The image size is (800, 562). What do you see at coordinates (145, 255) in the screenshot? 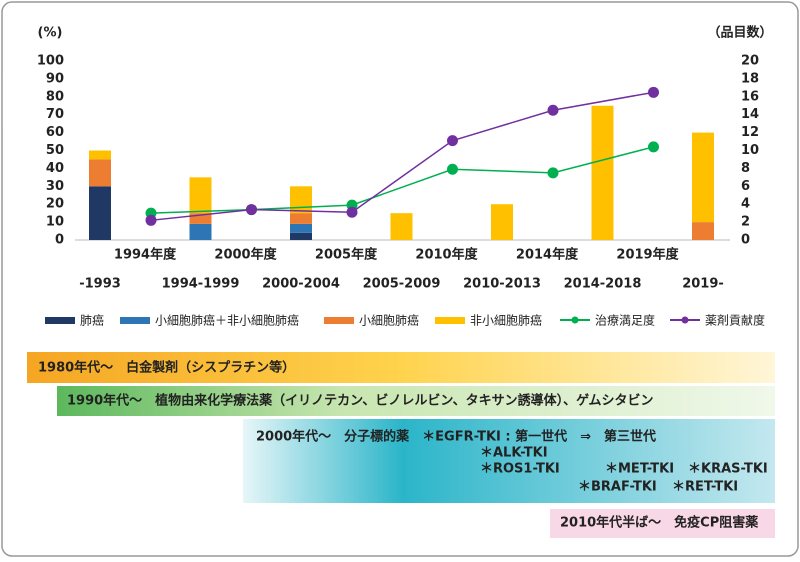
I see `x-tick-label: 1994年度` at bounding box center [145, 255].